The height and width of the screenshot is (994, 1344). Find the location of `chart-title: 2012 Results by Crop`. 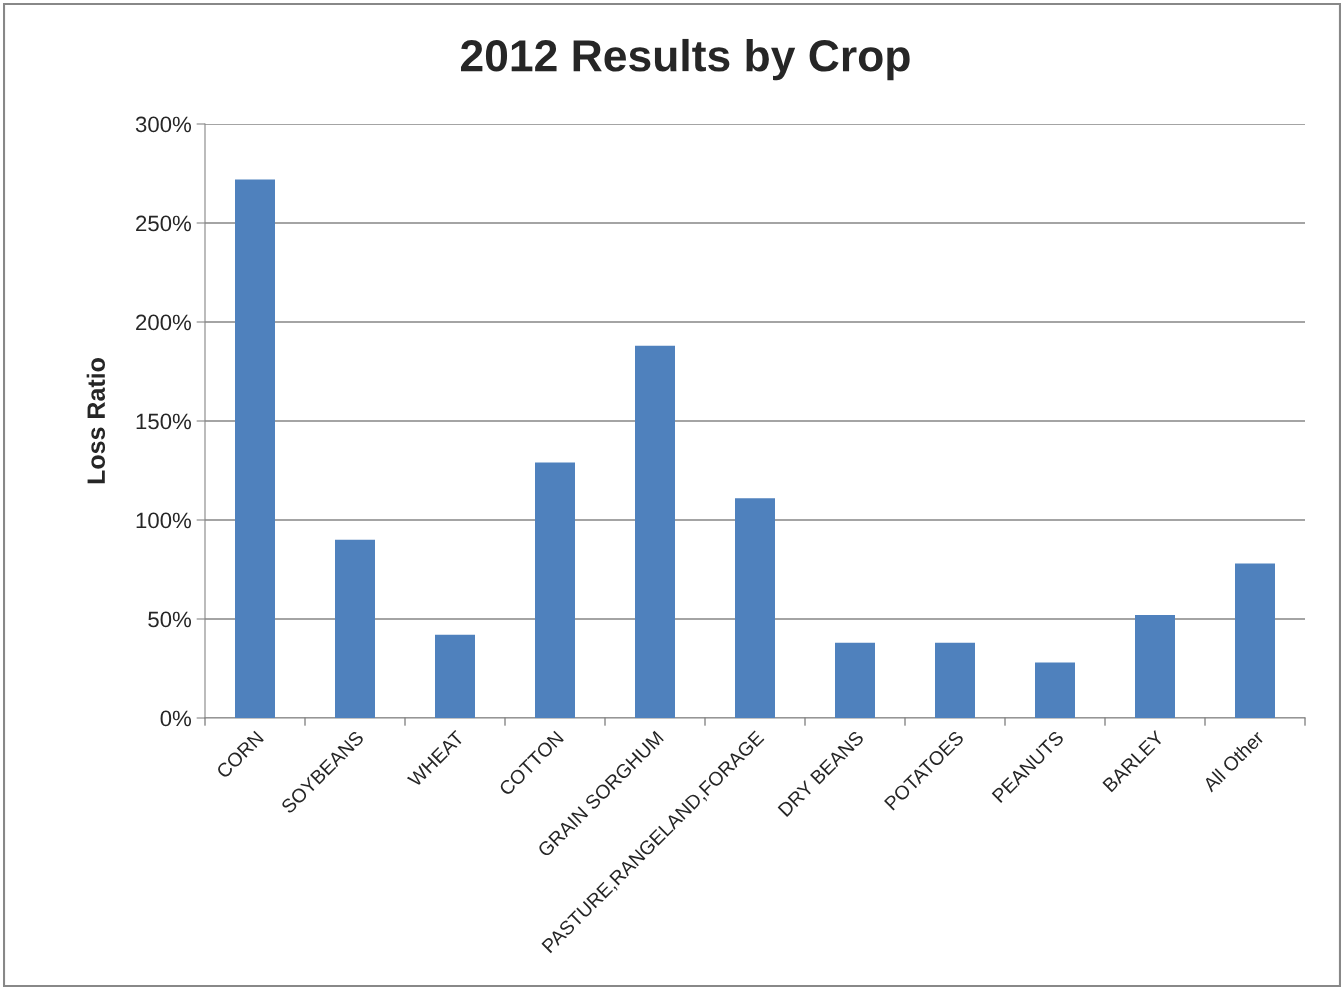

chart-title: 2012 Results by Crop is located at coordinates (685, 59).